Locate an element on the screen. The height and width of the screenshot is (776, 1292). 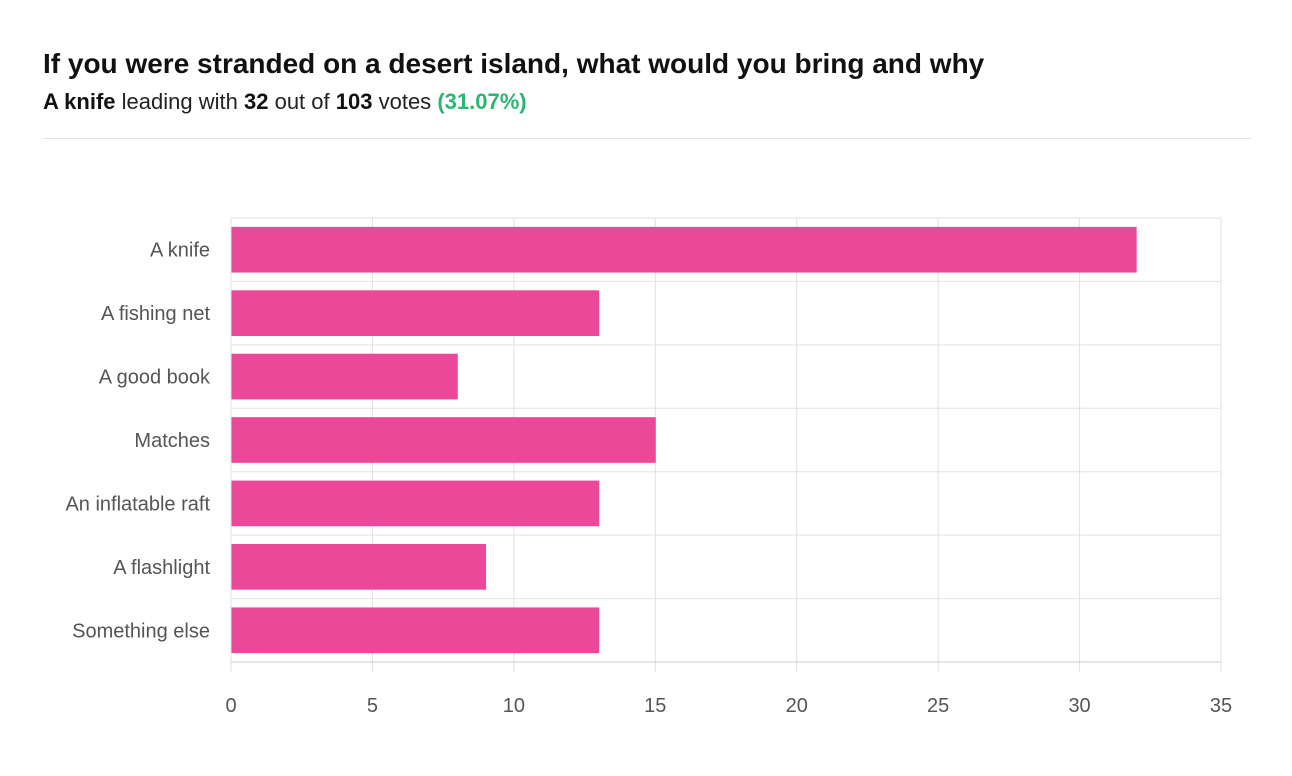
votes-text: votes is located at coordinates (405, 101).